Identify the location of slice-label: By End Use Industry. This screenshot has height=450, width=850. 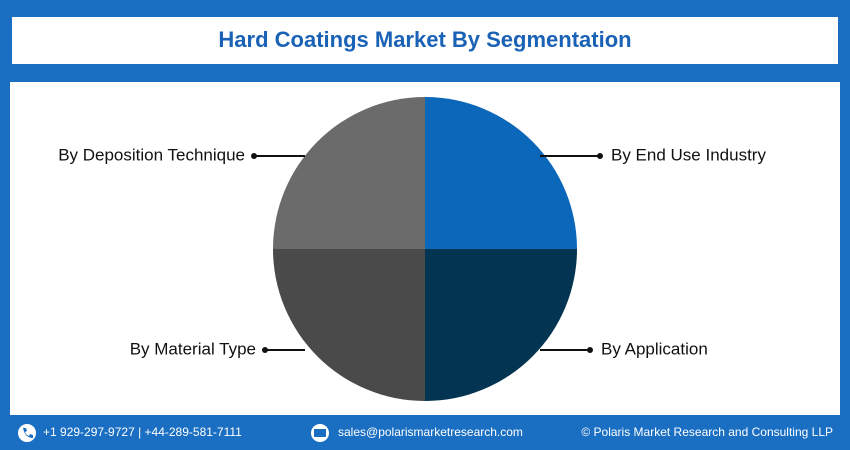
(688, 154).